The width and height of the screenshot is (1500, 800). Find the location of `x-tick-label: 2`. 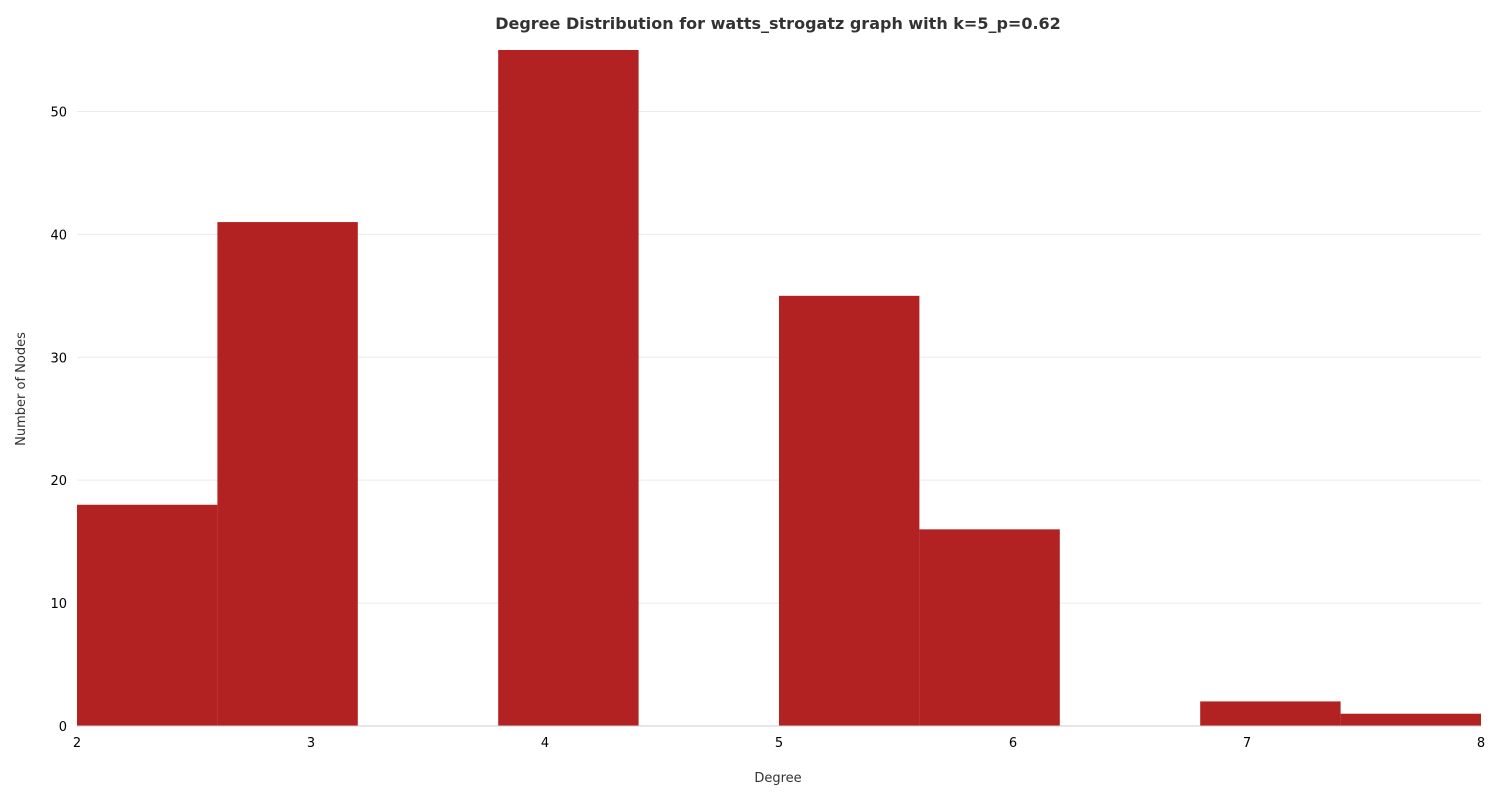

x-tick-label: 2 is located at coordinates (77, 743).